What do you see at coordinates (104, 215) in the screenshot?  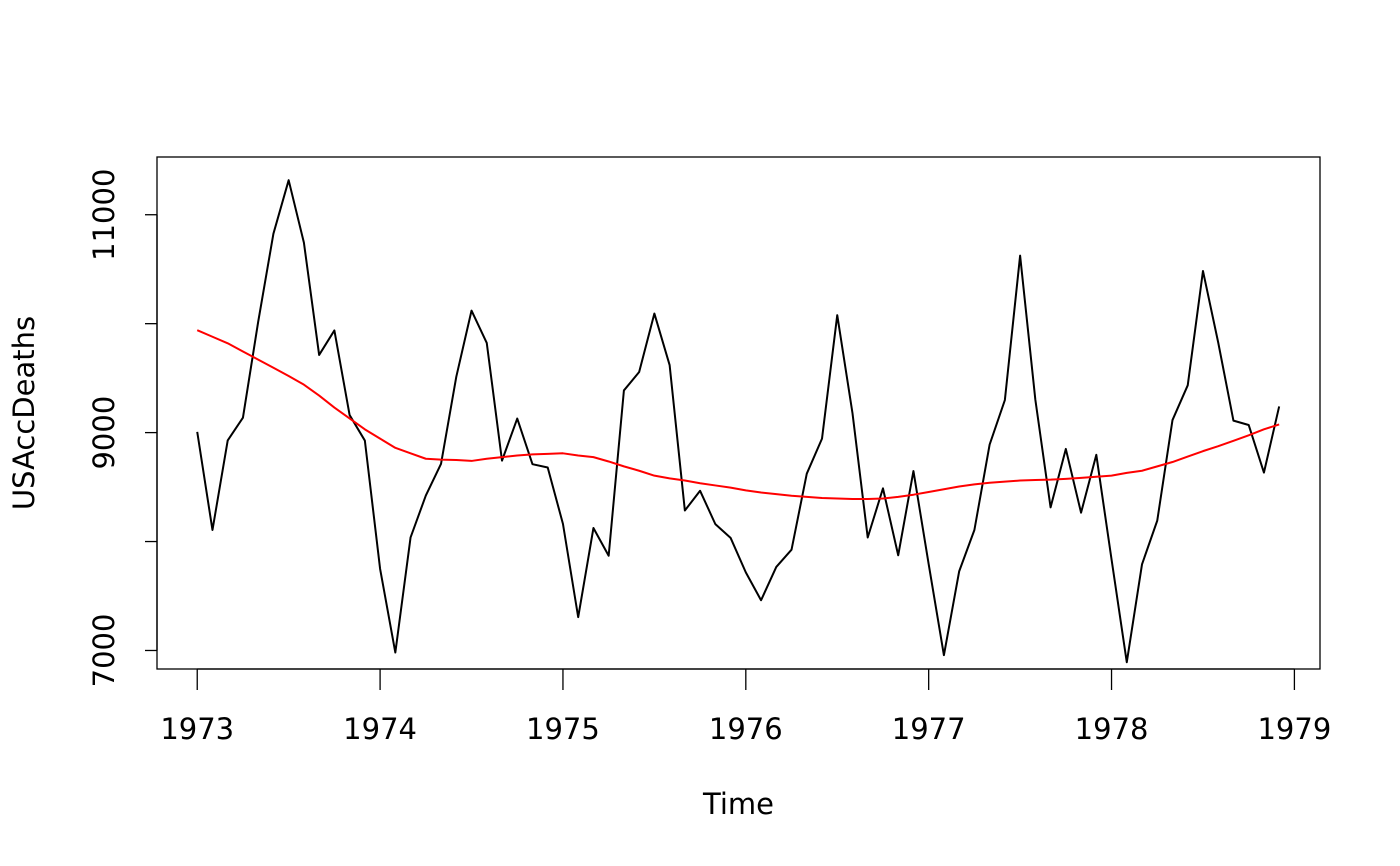 I see `y-tick-label: 11000` at bounding box center [104, 215].